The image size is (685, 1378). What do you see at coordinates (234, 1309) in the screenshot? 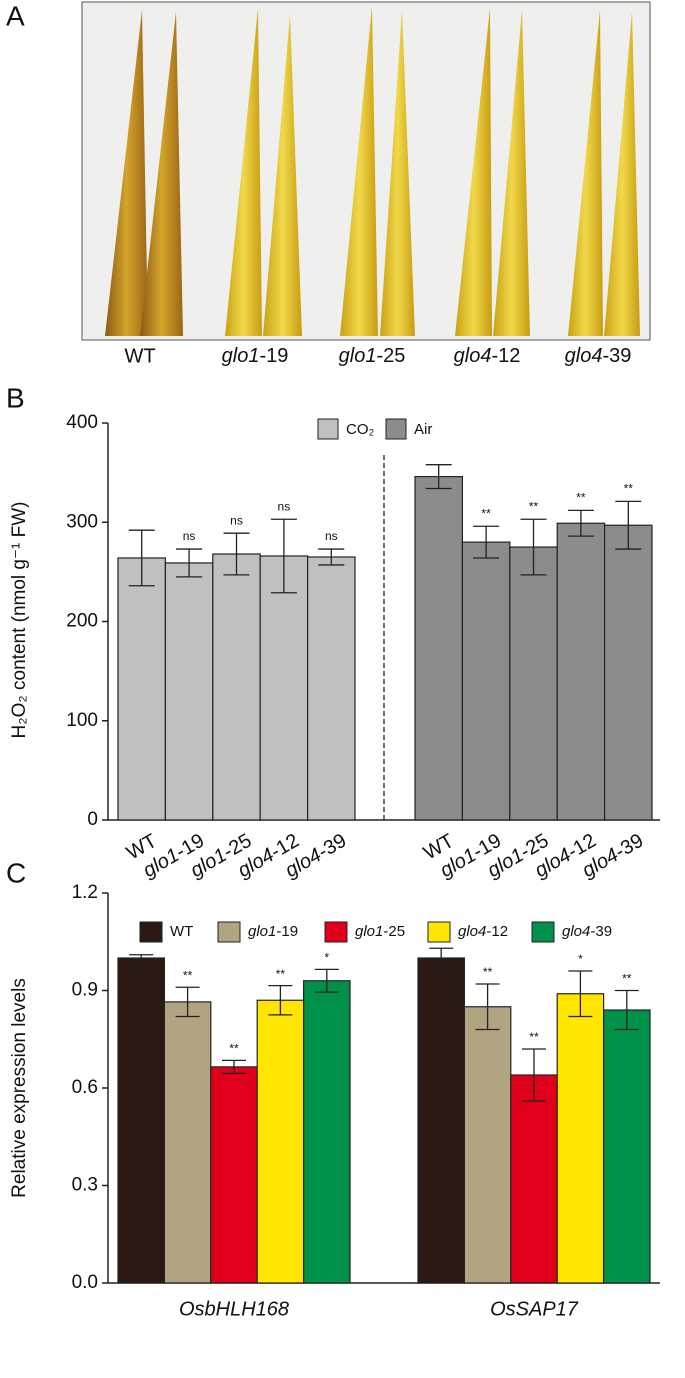
I see `x-tick-label: OsbHLH168` at bounding box center [234, 1309].